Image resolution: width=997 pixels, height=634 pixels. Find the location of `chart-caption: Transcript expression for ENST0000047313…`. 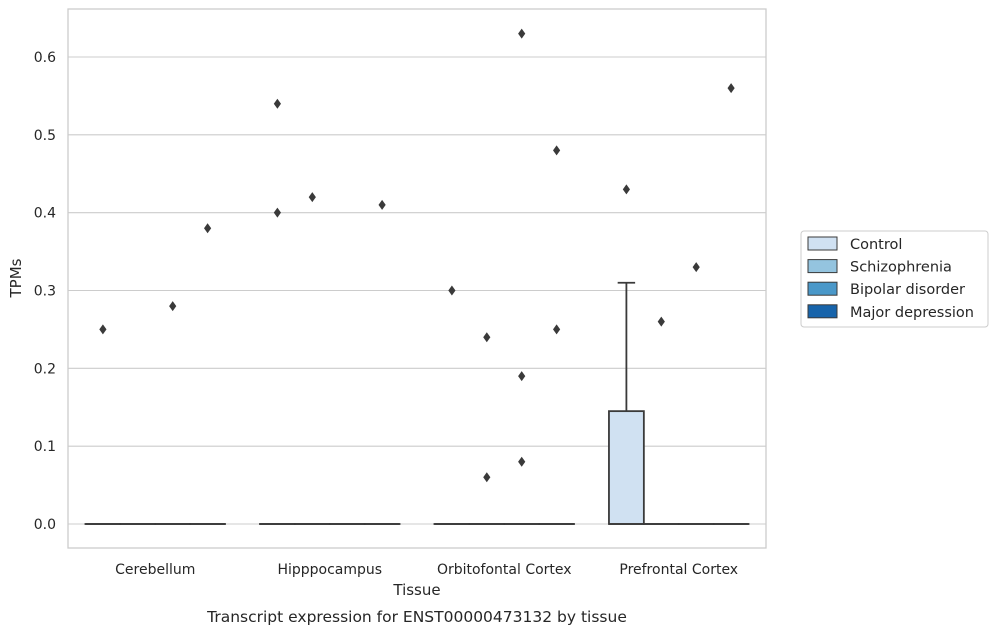

chart-caption: Transcript expression for ENST0000047313… is located at coordinates (416, 617).